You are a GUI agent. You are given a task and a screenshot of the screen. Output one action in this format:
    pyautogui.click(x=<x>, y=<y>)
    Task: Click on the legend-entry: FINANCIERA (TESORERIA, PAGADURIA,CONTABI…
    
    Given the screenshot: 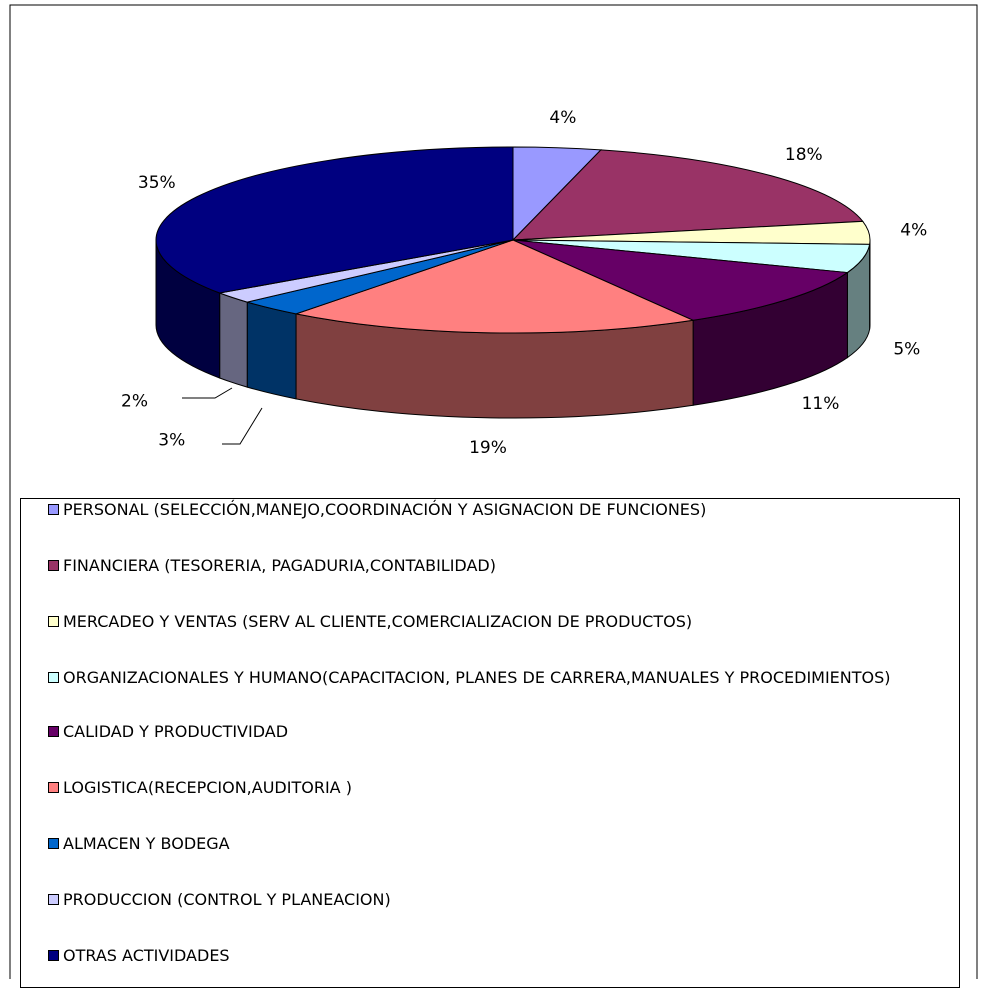 What is the action you would take?
    pyautogui.click(x=498, y=566)
    